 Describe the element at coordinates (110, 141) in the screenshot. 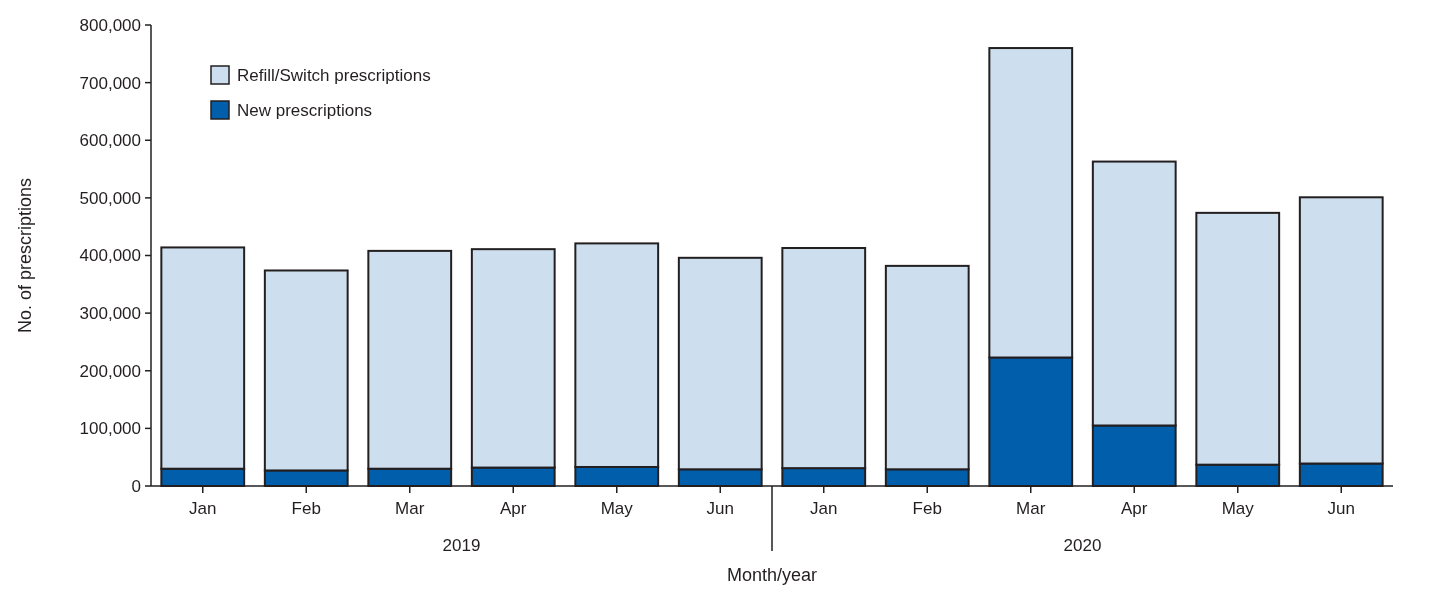

I see `y-tick-label: 600,000` at that location.